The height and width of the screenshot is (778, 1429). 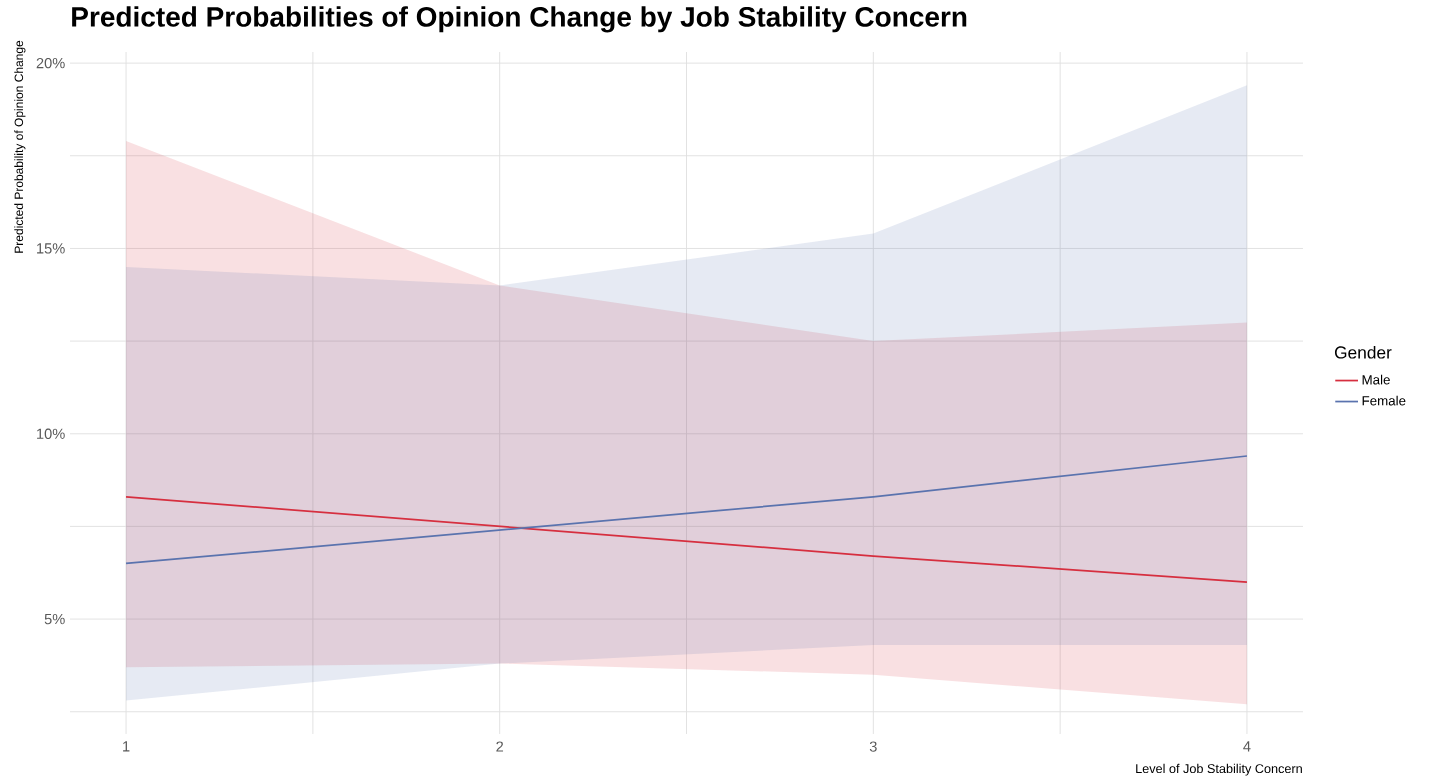 What do you see at coordinates (51, 248) in the screenshot?
I see `y-tick-label: 15%` at bounding box center [51, 248].